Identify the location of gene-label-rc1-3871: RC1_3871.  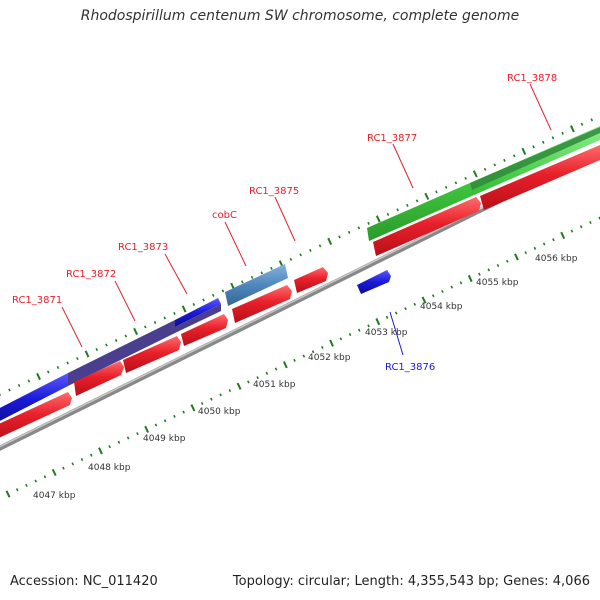
(37, 300).